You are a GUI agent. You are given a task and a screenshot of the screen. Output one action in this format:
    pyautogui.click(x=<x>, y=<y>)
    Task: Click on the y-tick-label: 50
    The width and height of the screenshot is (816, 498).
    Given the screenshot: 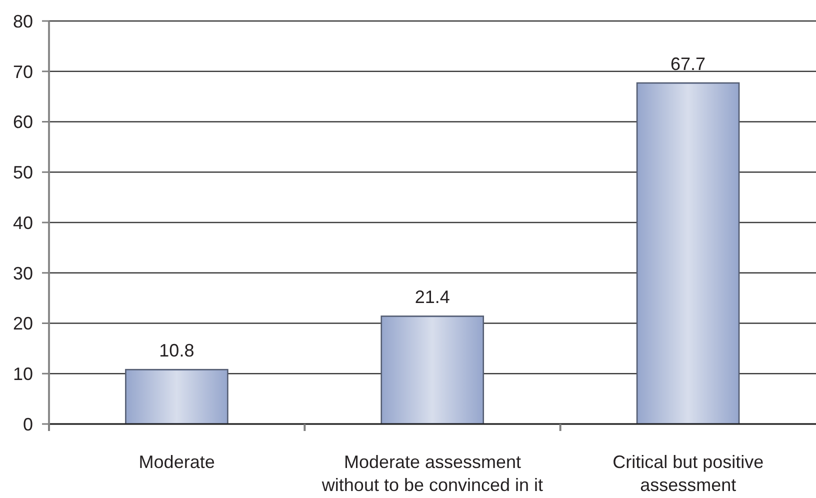 What is the action you would take?
    pyautogui.click(x=22, y=172)
    